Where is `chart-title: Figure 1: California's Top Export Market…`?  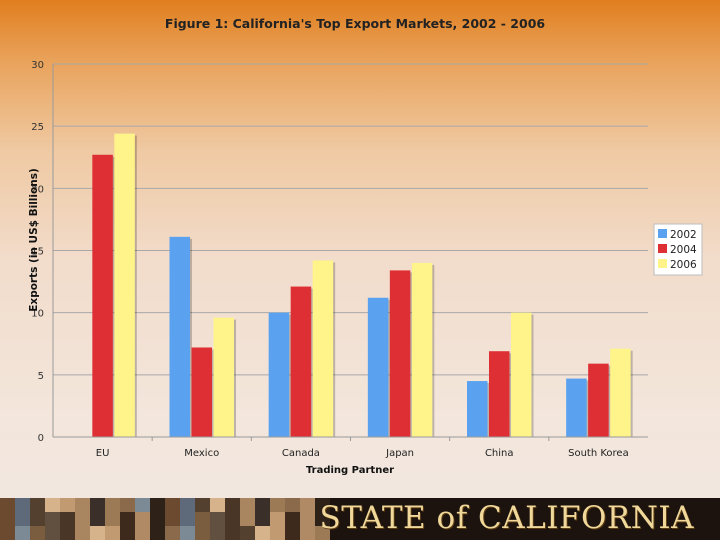
chart-title: Figure 1: California's Top Export Market… is located at coordinates (355, 23).